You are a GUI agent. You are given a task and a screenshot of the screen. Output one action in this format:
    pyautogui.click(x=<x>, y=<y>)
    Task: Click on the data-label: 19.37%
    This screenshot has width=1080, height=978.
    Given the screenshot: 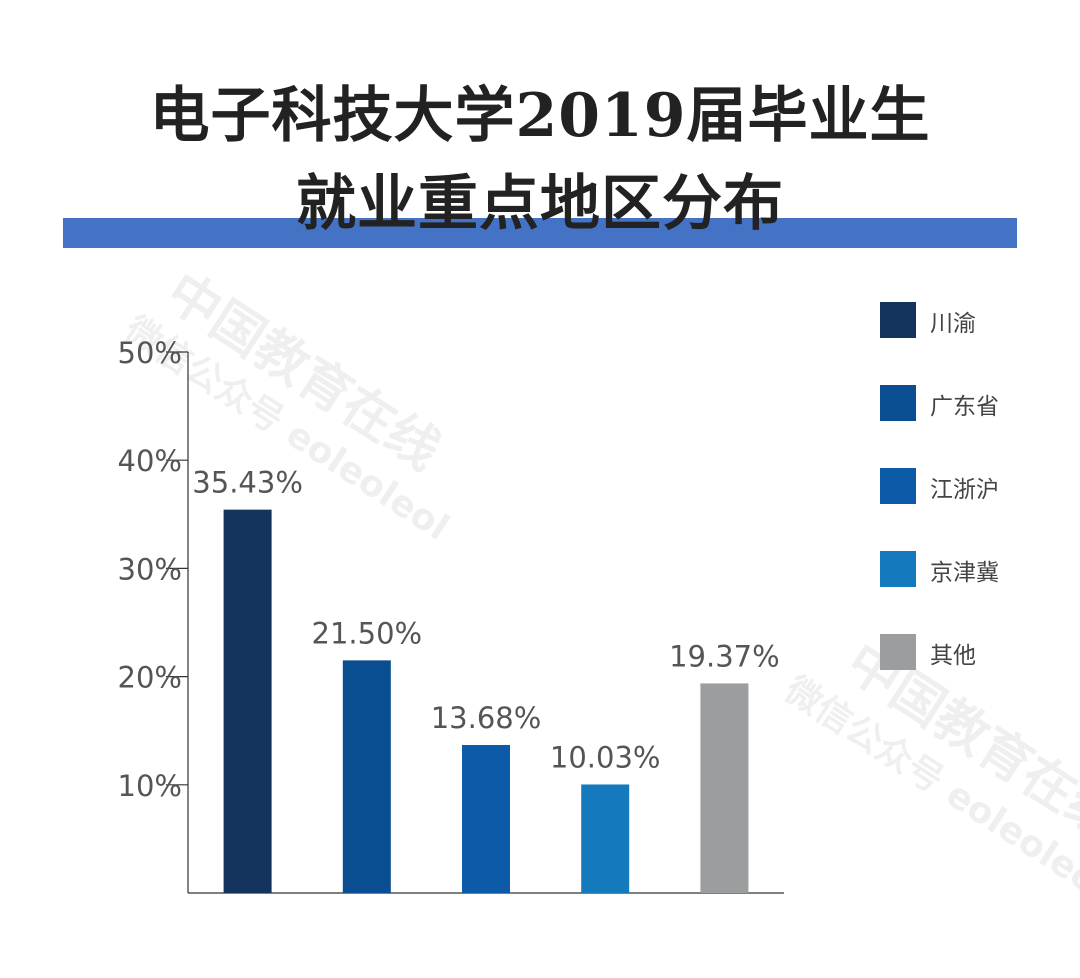 What is the action you would take?
    pyautogui.click(x=724, y=656)
    